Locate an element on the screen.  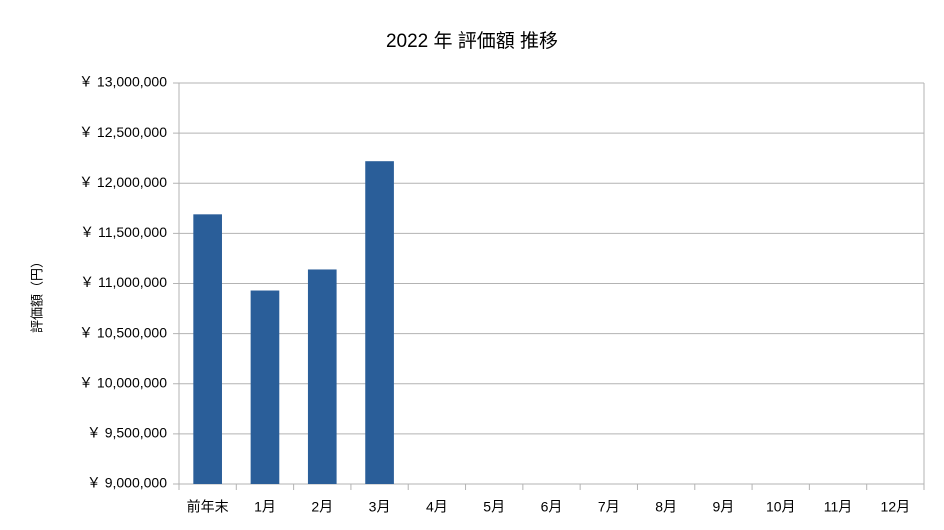
x-tick-label: 6月 is located at coordinates (552, 507).